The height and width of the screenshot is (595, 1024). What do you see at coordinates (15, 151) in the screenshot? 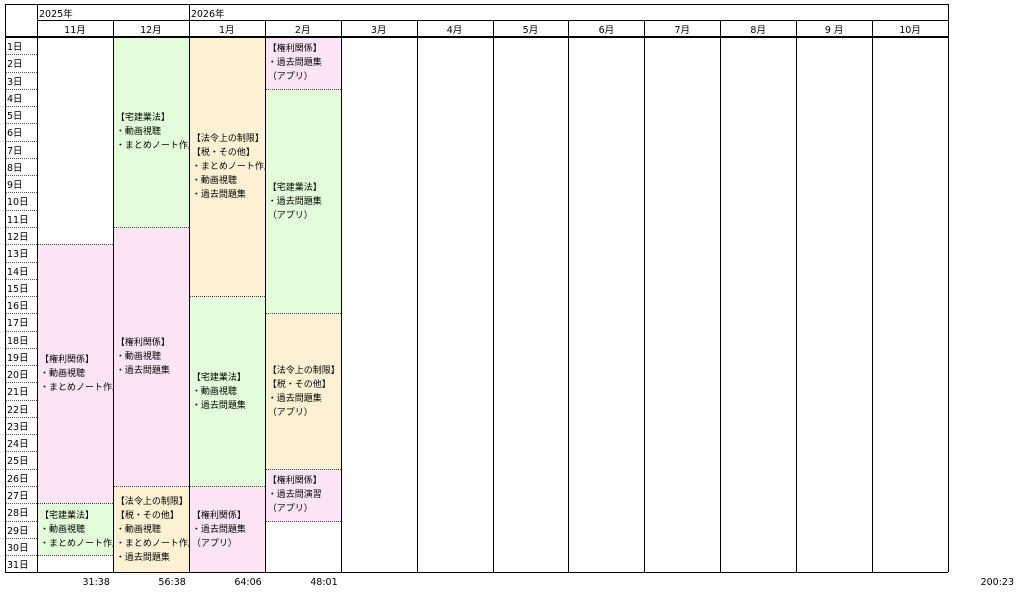
I see `day-label: 7日` at bounding box center [15, 151].